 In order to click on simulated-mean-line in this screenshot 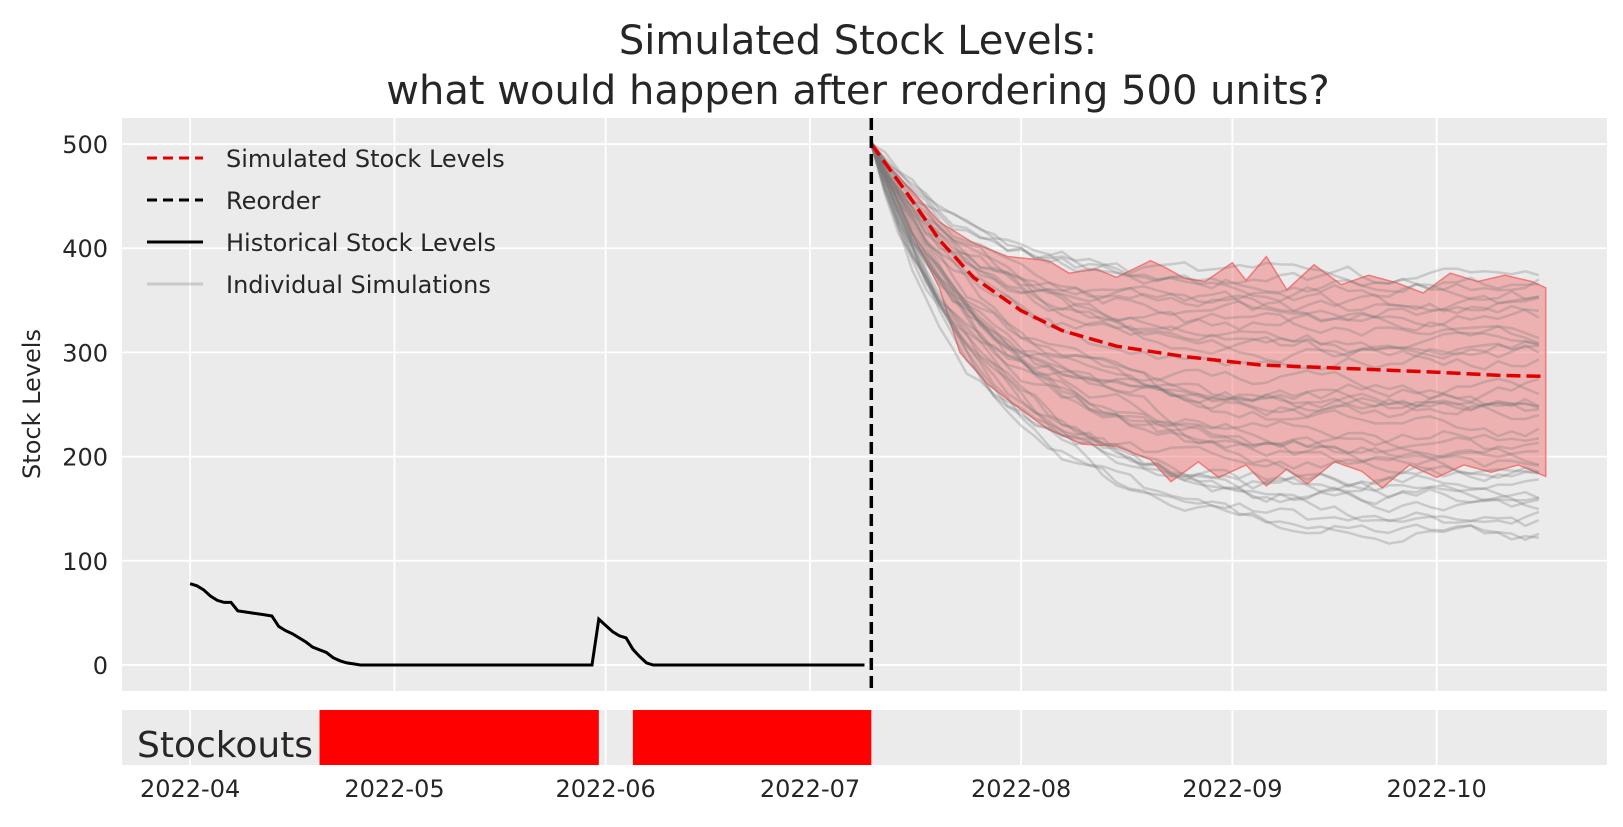, I will do `click(1207, 260)`.